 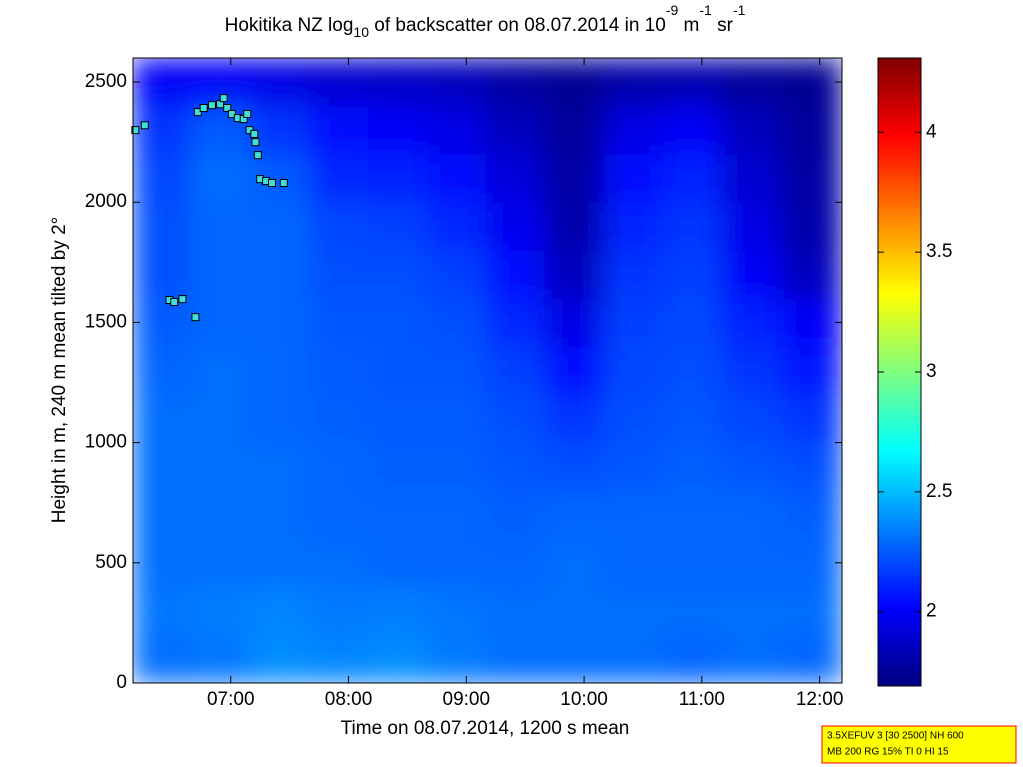 What do you see at coordinates (888, 752) in the screenshot?
I see `info-text: MB 200 RG 15% TI 0 HI 15` at bounding box center [888, 752].